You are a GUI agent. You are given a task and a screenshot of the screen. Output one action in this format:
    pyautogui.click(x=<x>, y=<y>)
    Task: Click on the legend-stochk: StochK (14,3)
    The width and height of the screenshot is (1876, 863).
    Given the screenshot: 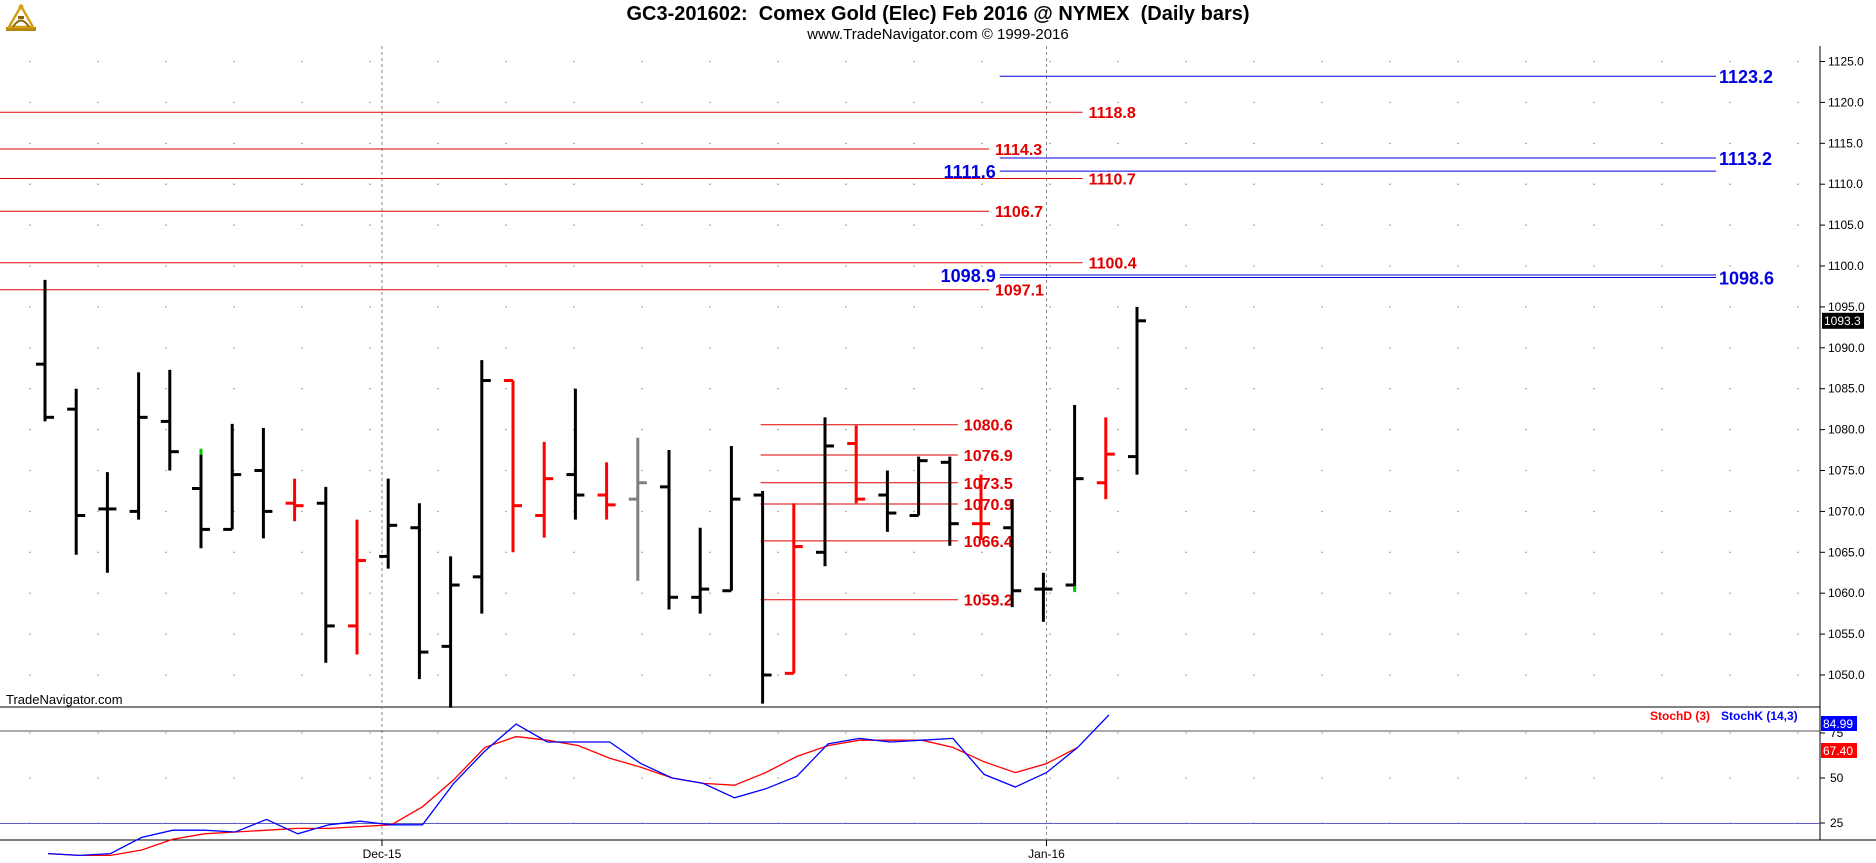 What is the action you would take?
    pyautogui.click(x=1759, y=716)
    